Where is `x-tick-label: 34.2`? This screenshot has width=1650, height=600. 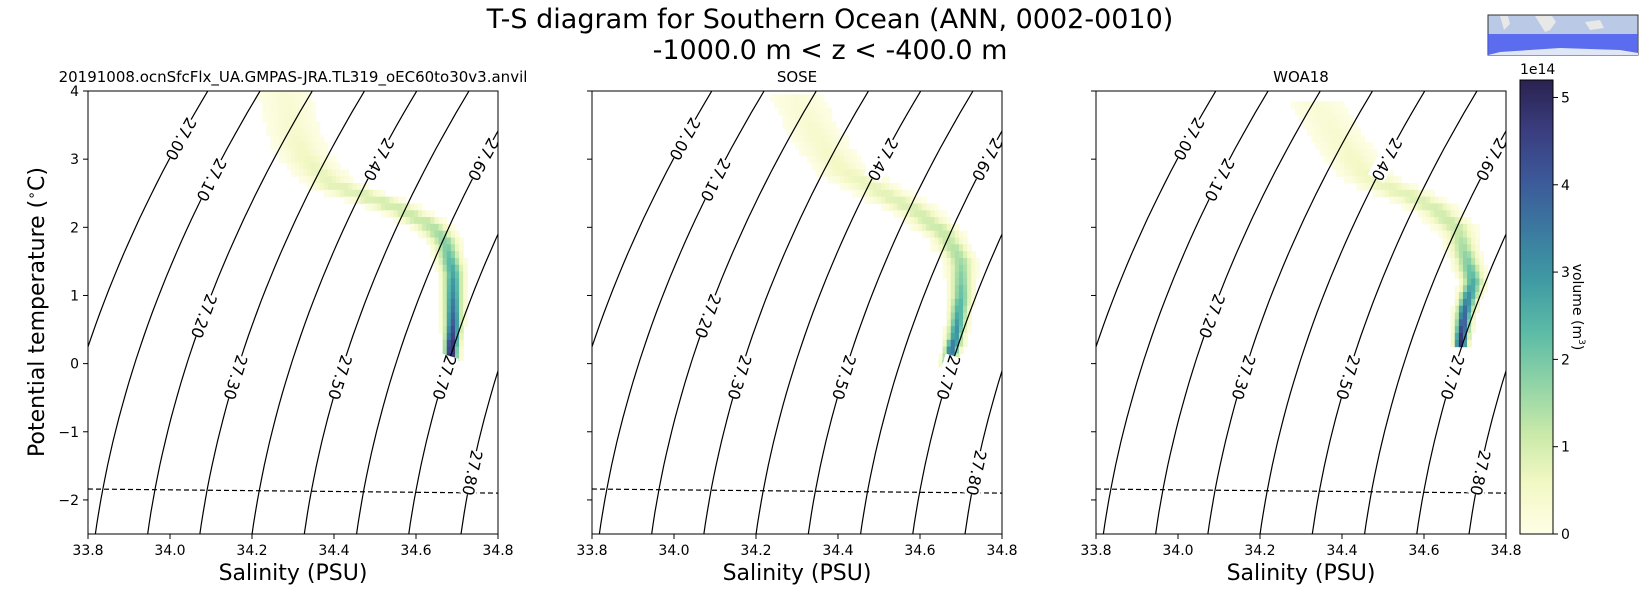
x-tick-label: 34.2 is located at coordinates (251, 551).